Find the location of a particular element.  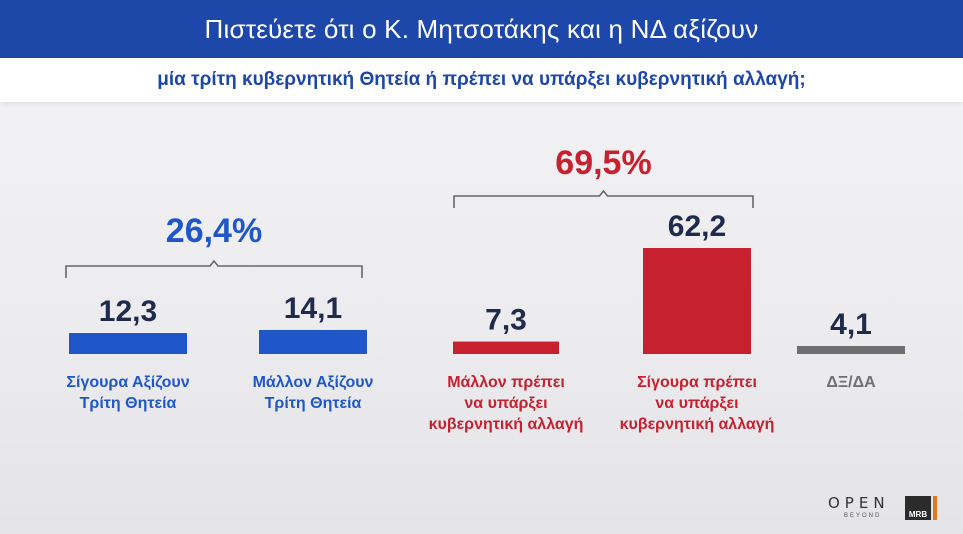

value-label-4: 62,2 is located at coordinates (697, 226).